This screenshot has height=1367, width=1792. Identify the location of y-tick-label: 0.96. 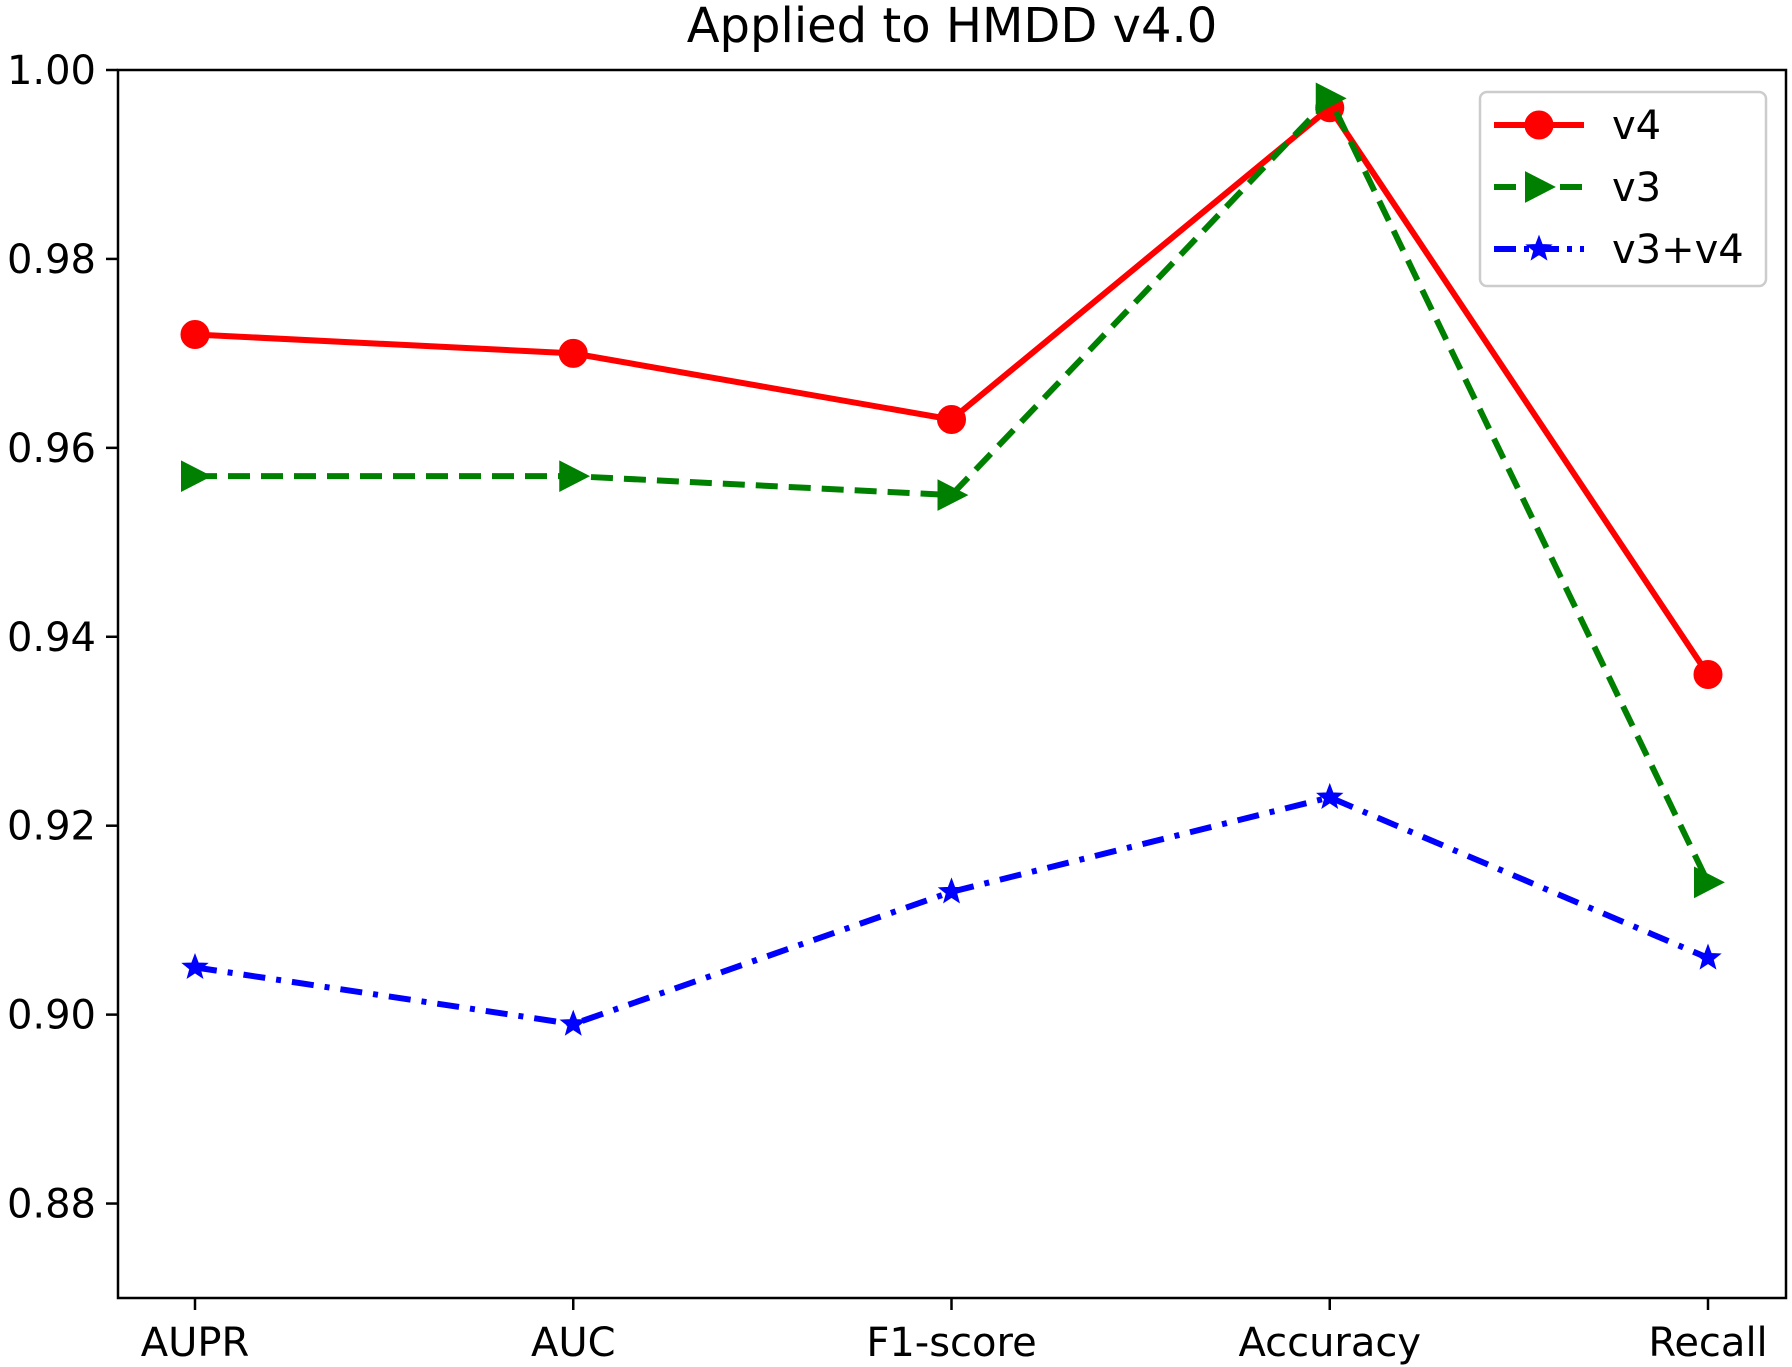
(51, 449).